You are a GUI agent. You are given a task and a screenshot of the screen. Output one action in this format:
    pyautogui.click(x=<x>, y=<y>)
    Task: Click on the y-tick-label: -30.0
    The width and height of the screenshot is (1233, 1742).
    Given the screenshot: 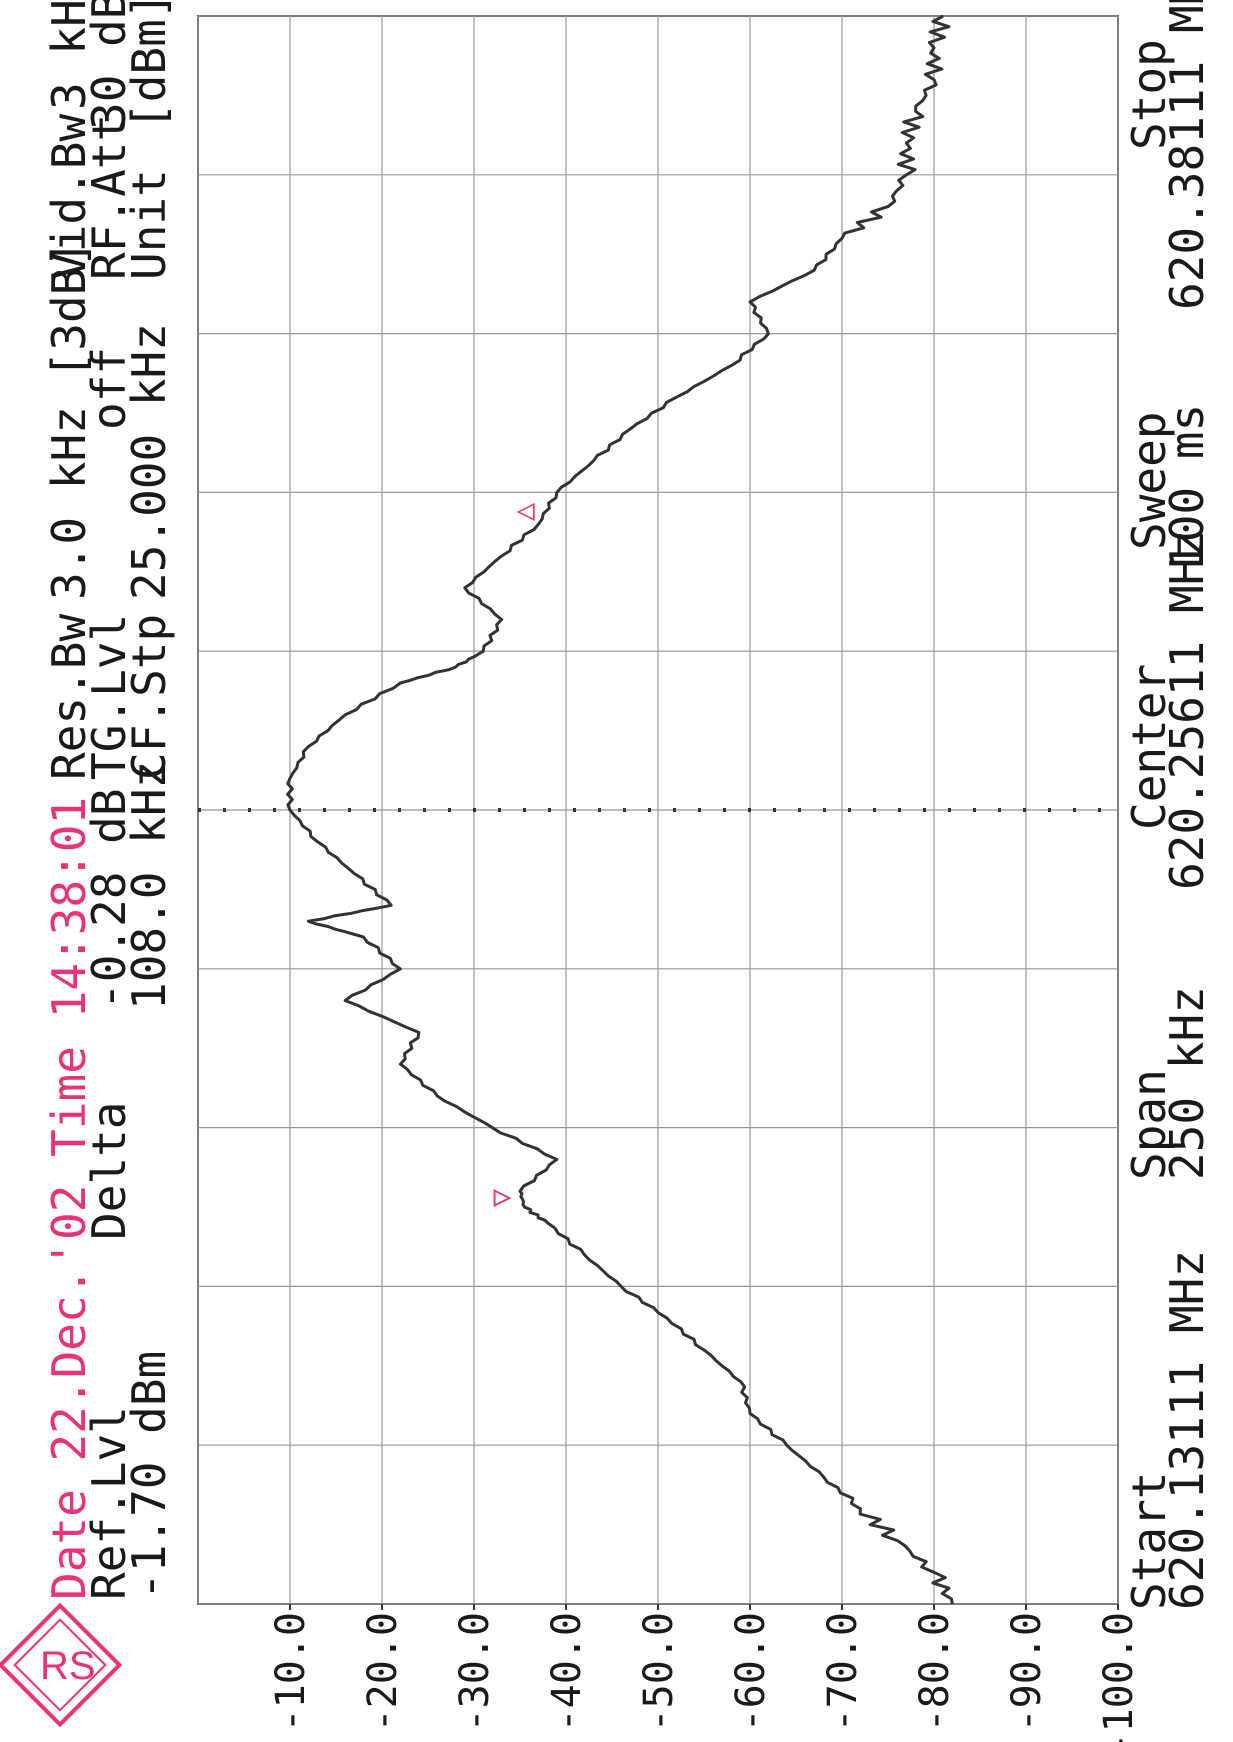 What is the action you would take?
    pyautogui.click(x=475, y=1672)
    